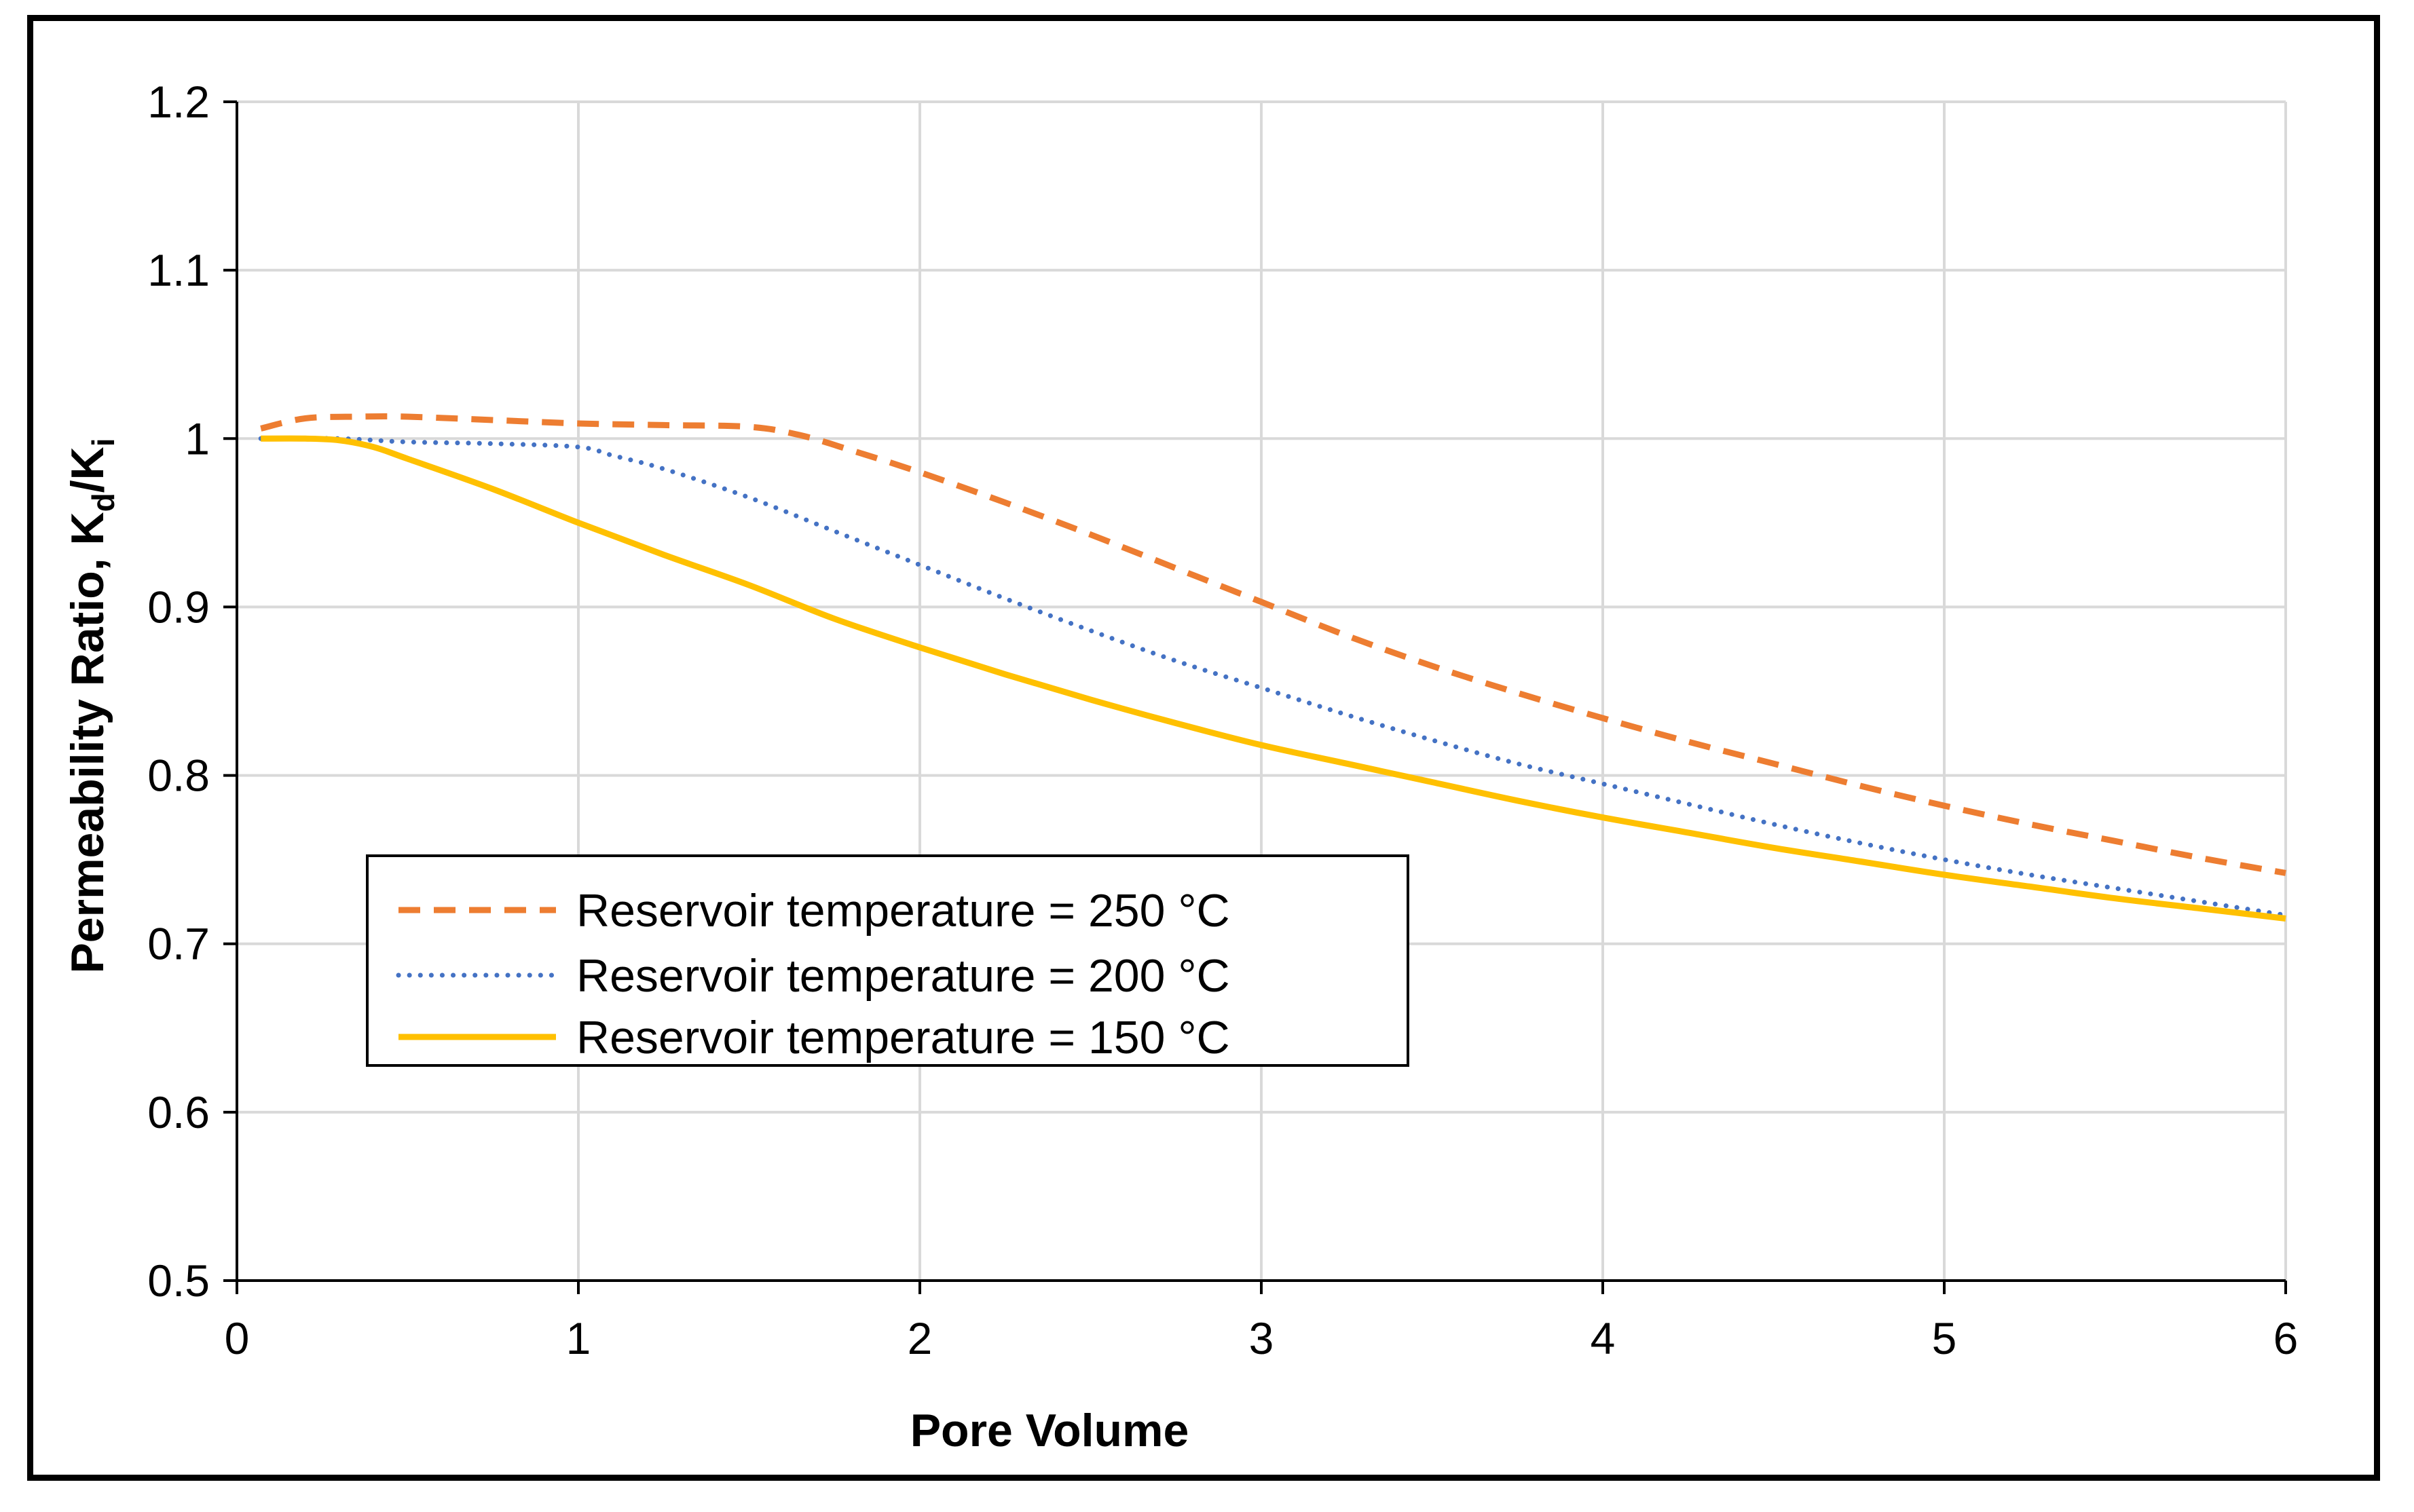 This screenshot has height=1512, width=2414. What do you see at coordinates (1603, 1338) in the screenshot?
I see `x-tick-label: 4` at bounding box center [1603, 1338].